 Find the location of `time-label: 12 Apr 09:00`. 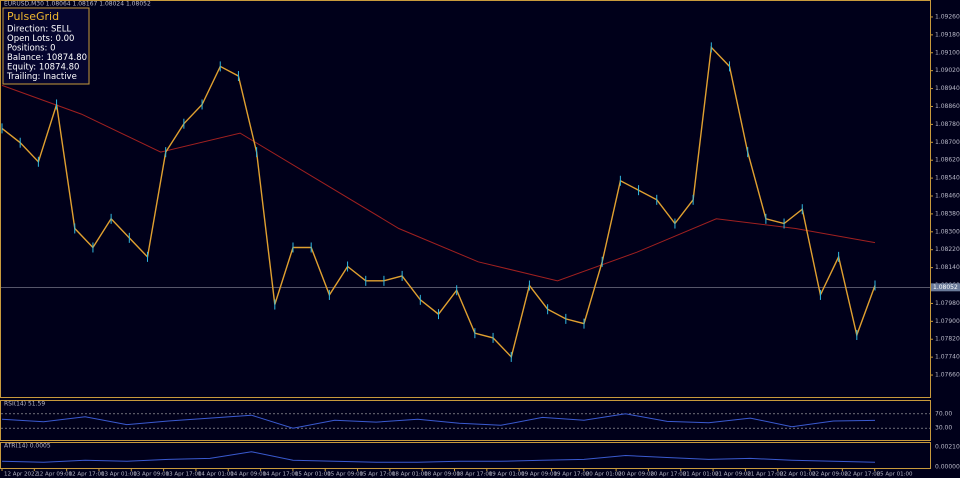

time-label: 12 Apr 09:00 is located at coordinates (54, 475).